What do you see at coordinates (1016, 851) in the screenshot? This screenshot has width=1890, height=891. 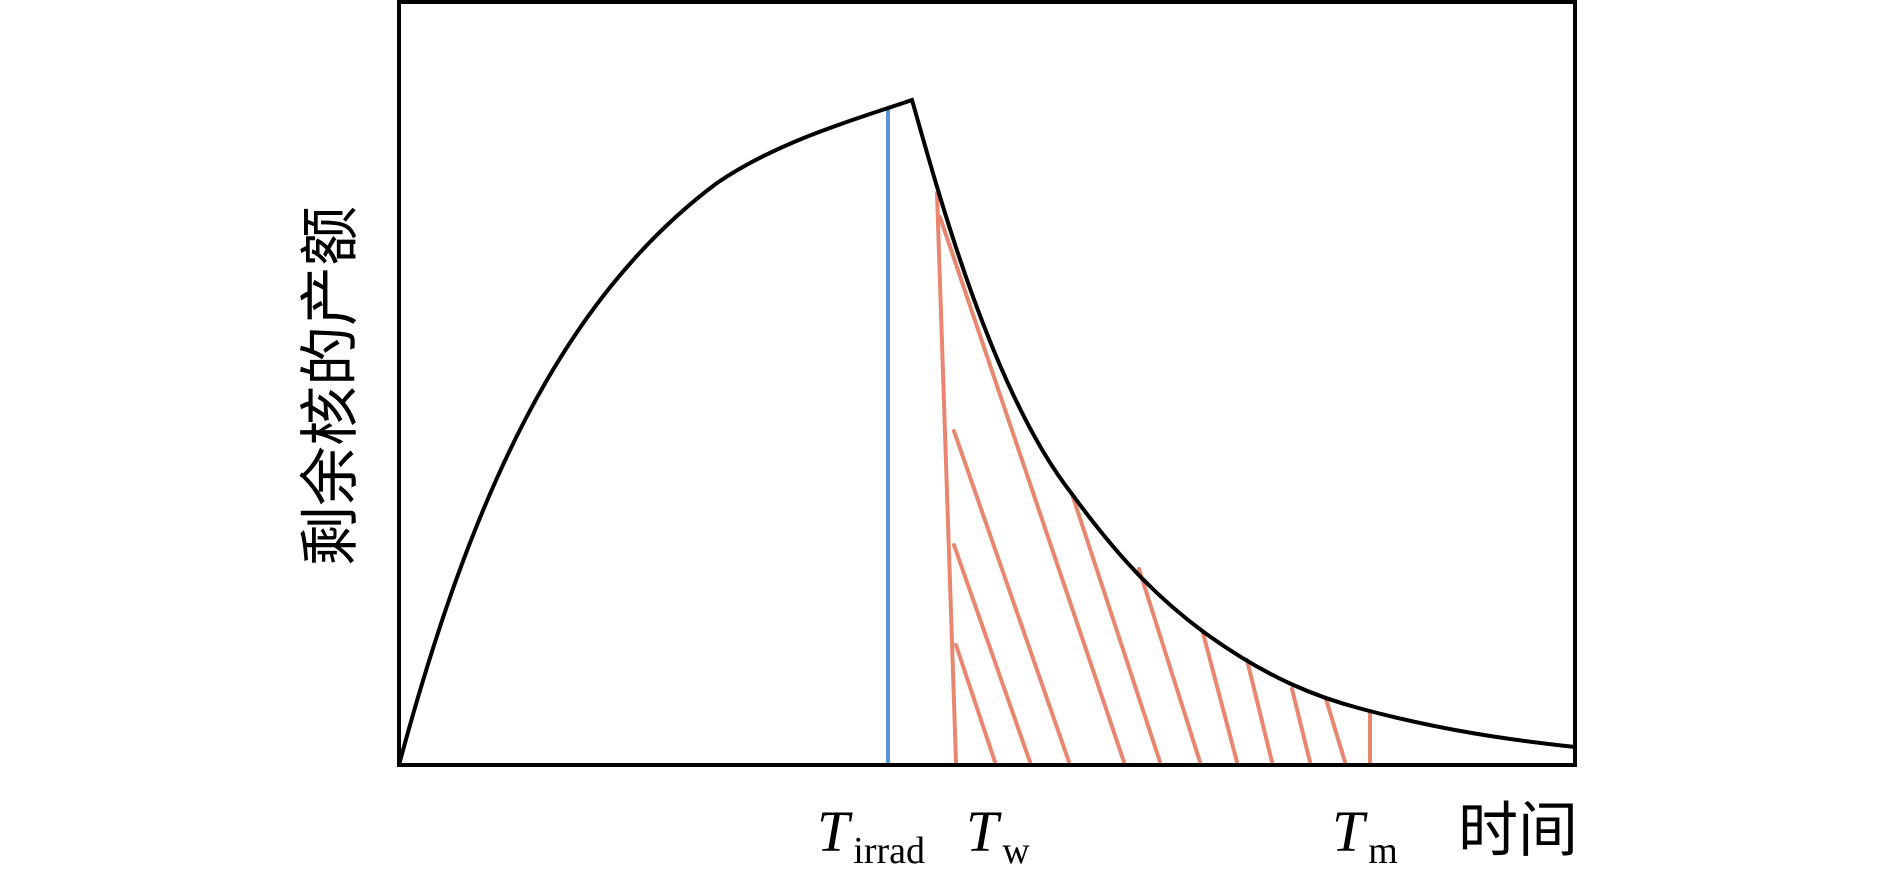 I see `marker-subscript: w` at bounding box center [1016, 851].